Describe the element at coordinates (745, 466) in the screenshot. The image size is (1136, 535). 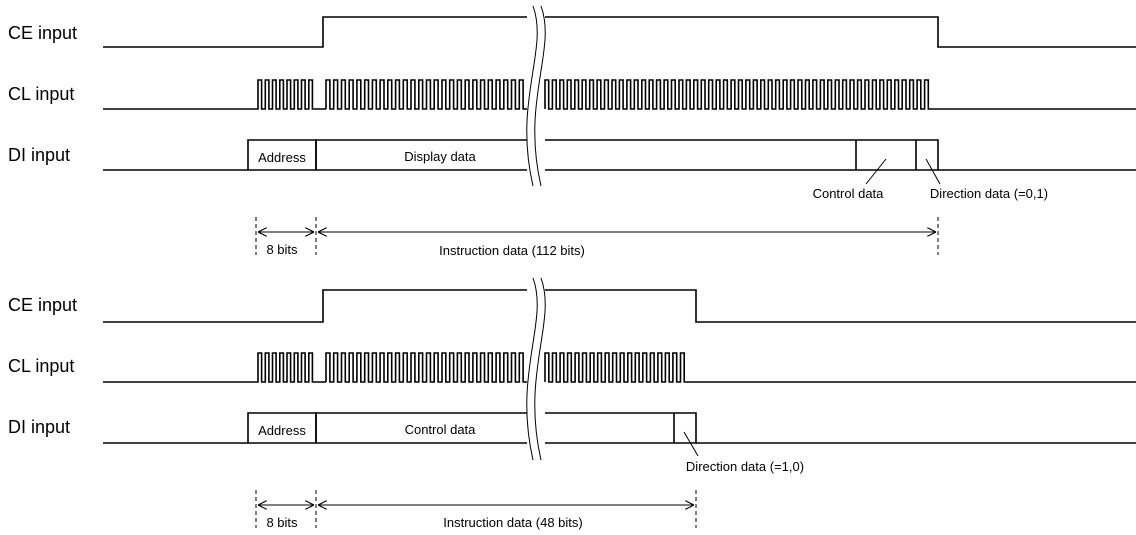
I see `direction-data-callout: Direction data (=1,0)` at that location.